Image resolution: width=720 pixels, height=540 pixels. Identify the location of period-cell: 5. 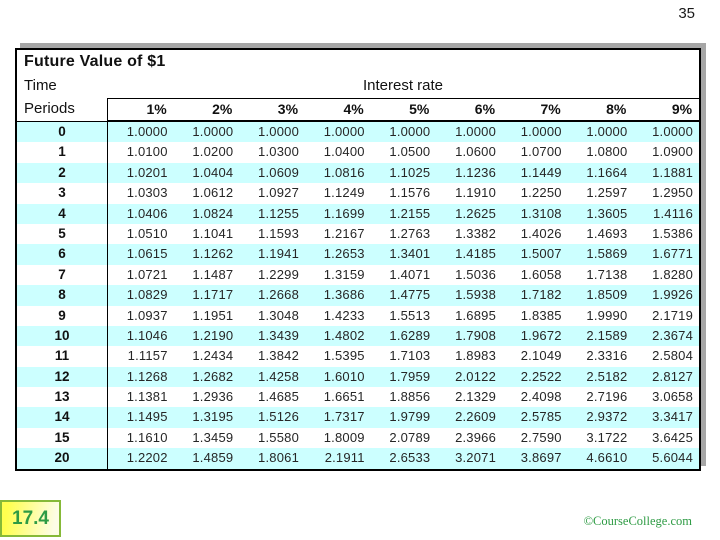
(62, 233).